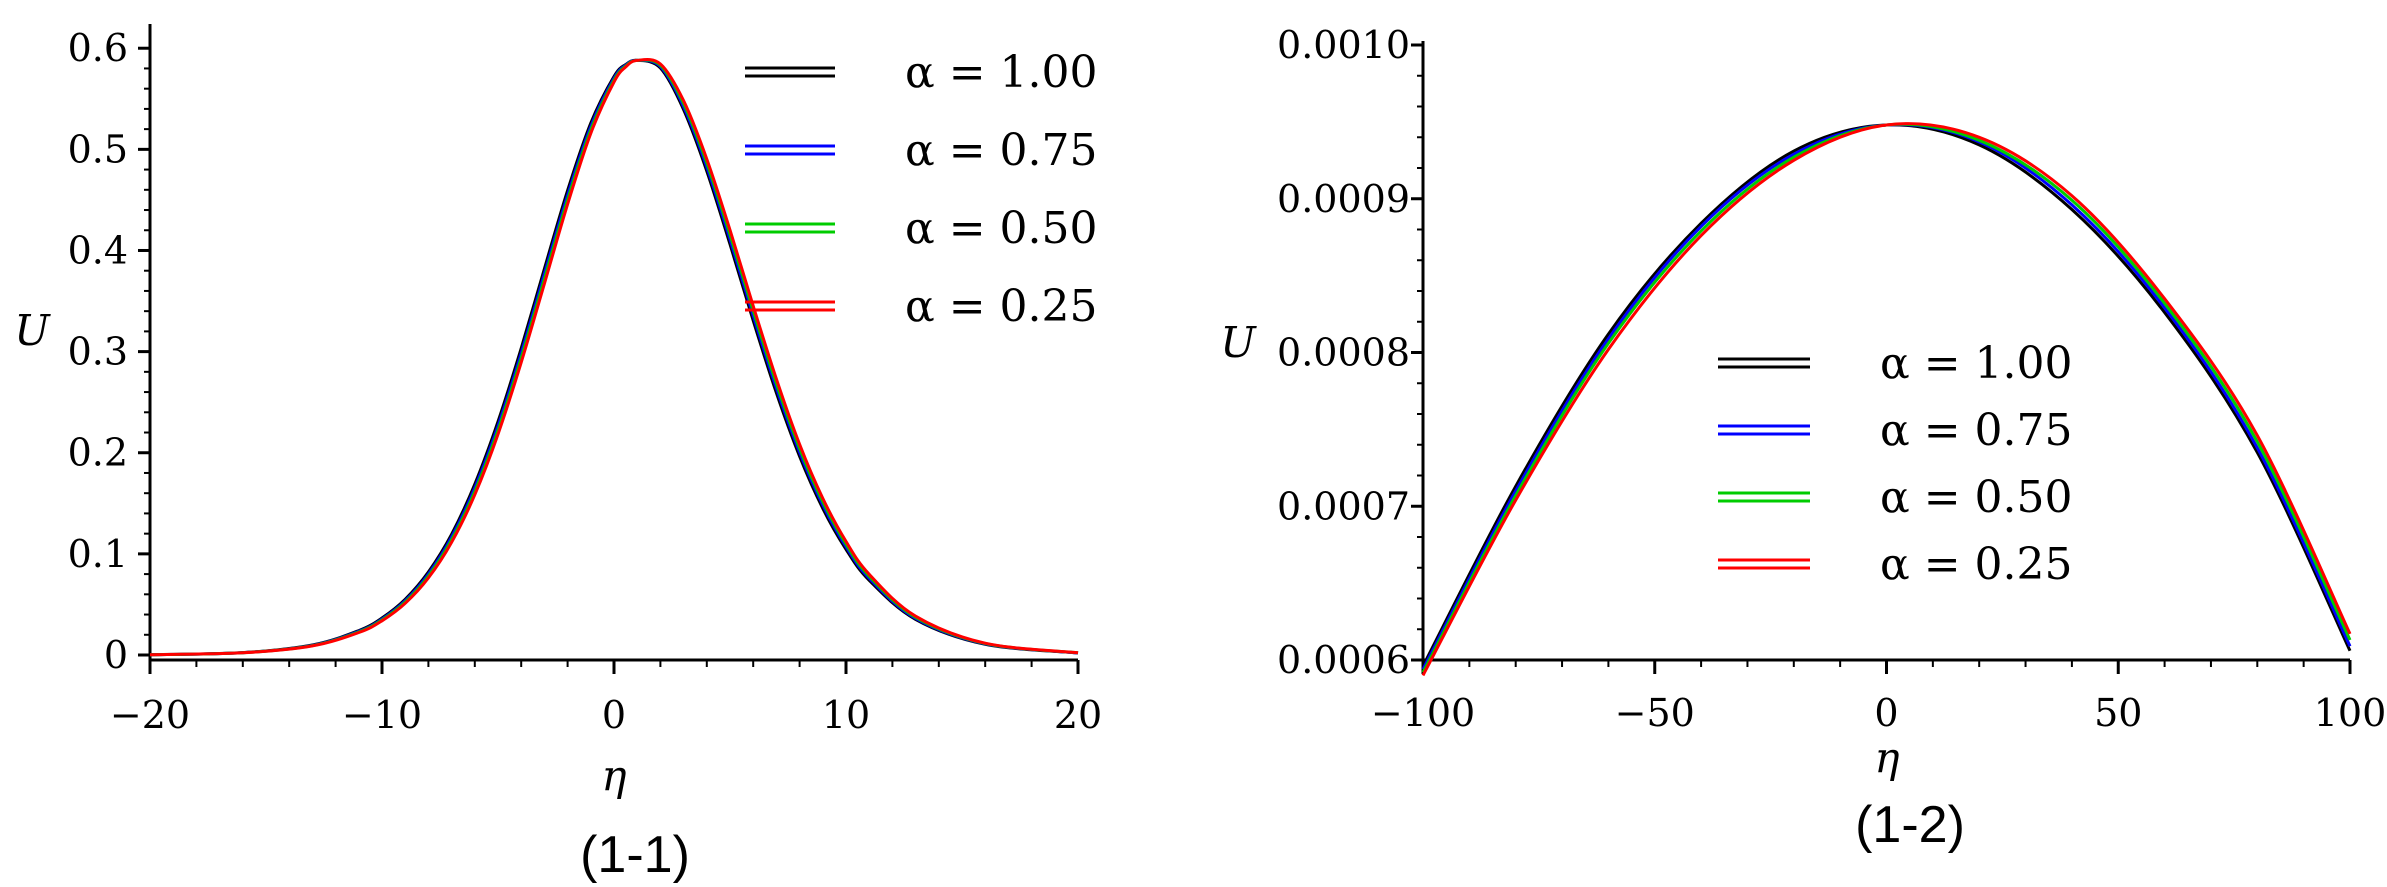 The width and height of the screenshot is (2387, 887). What do you see at coordinates (98, 48) in the screenshot?
I see `y-tick-label: 0.6` at bounding box center [98, 48].